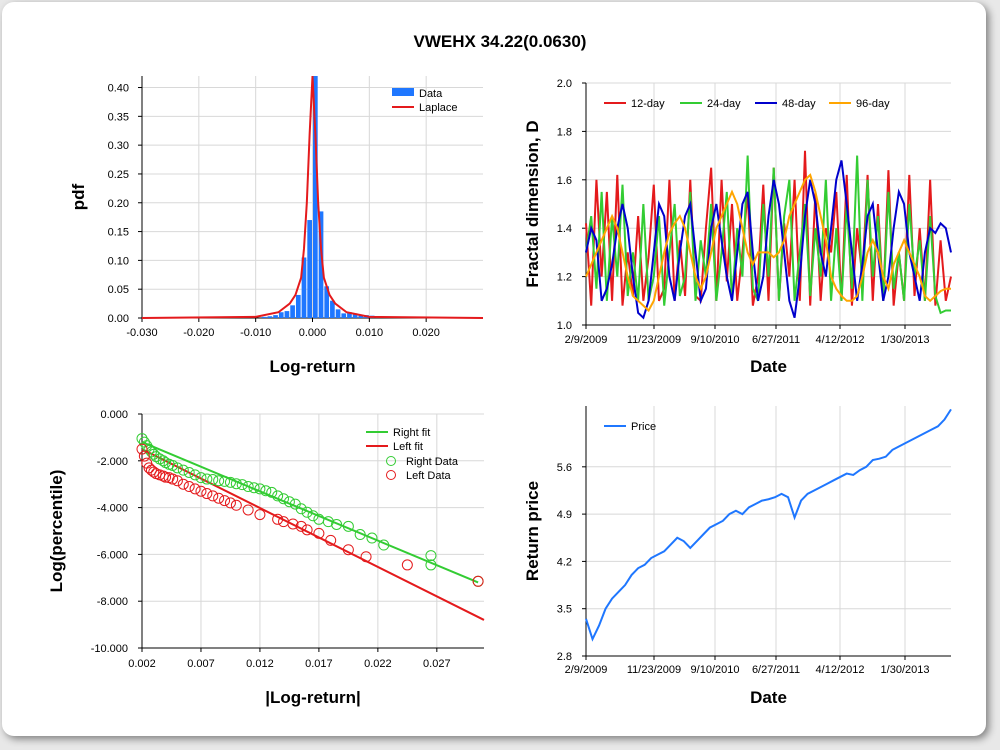 This screenshot has width=1000, height=750. I want to click on x-tick-label: 0.012, so click(260, 664).